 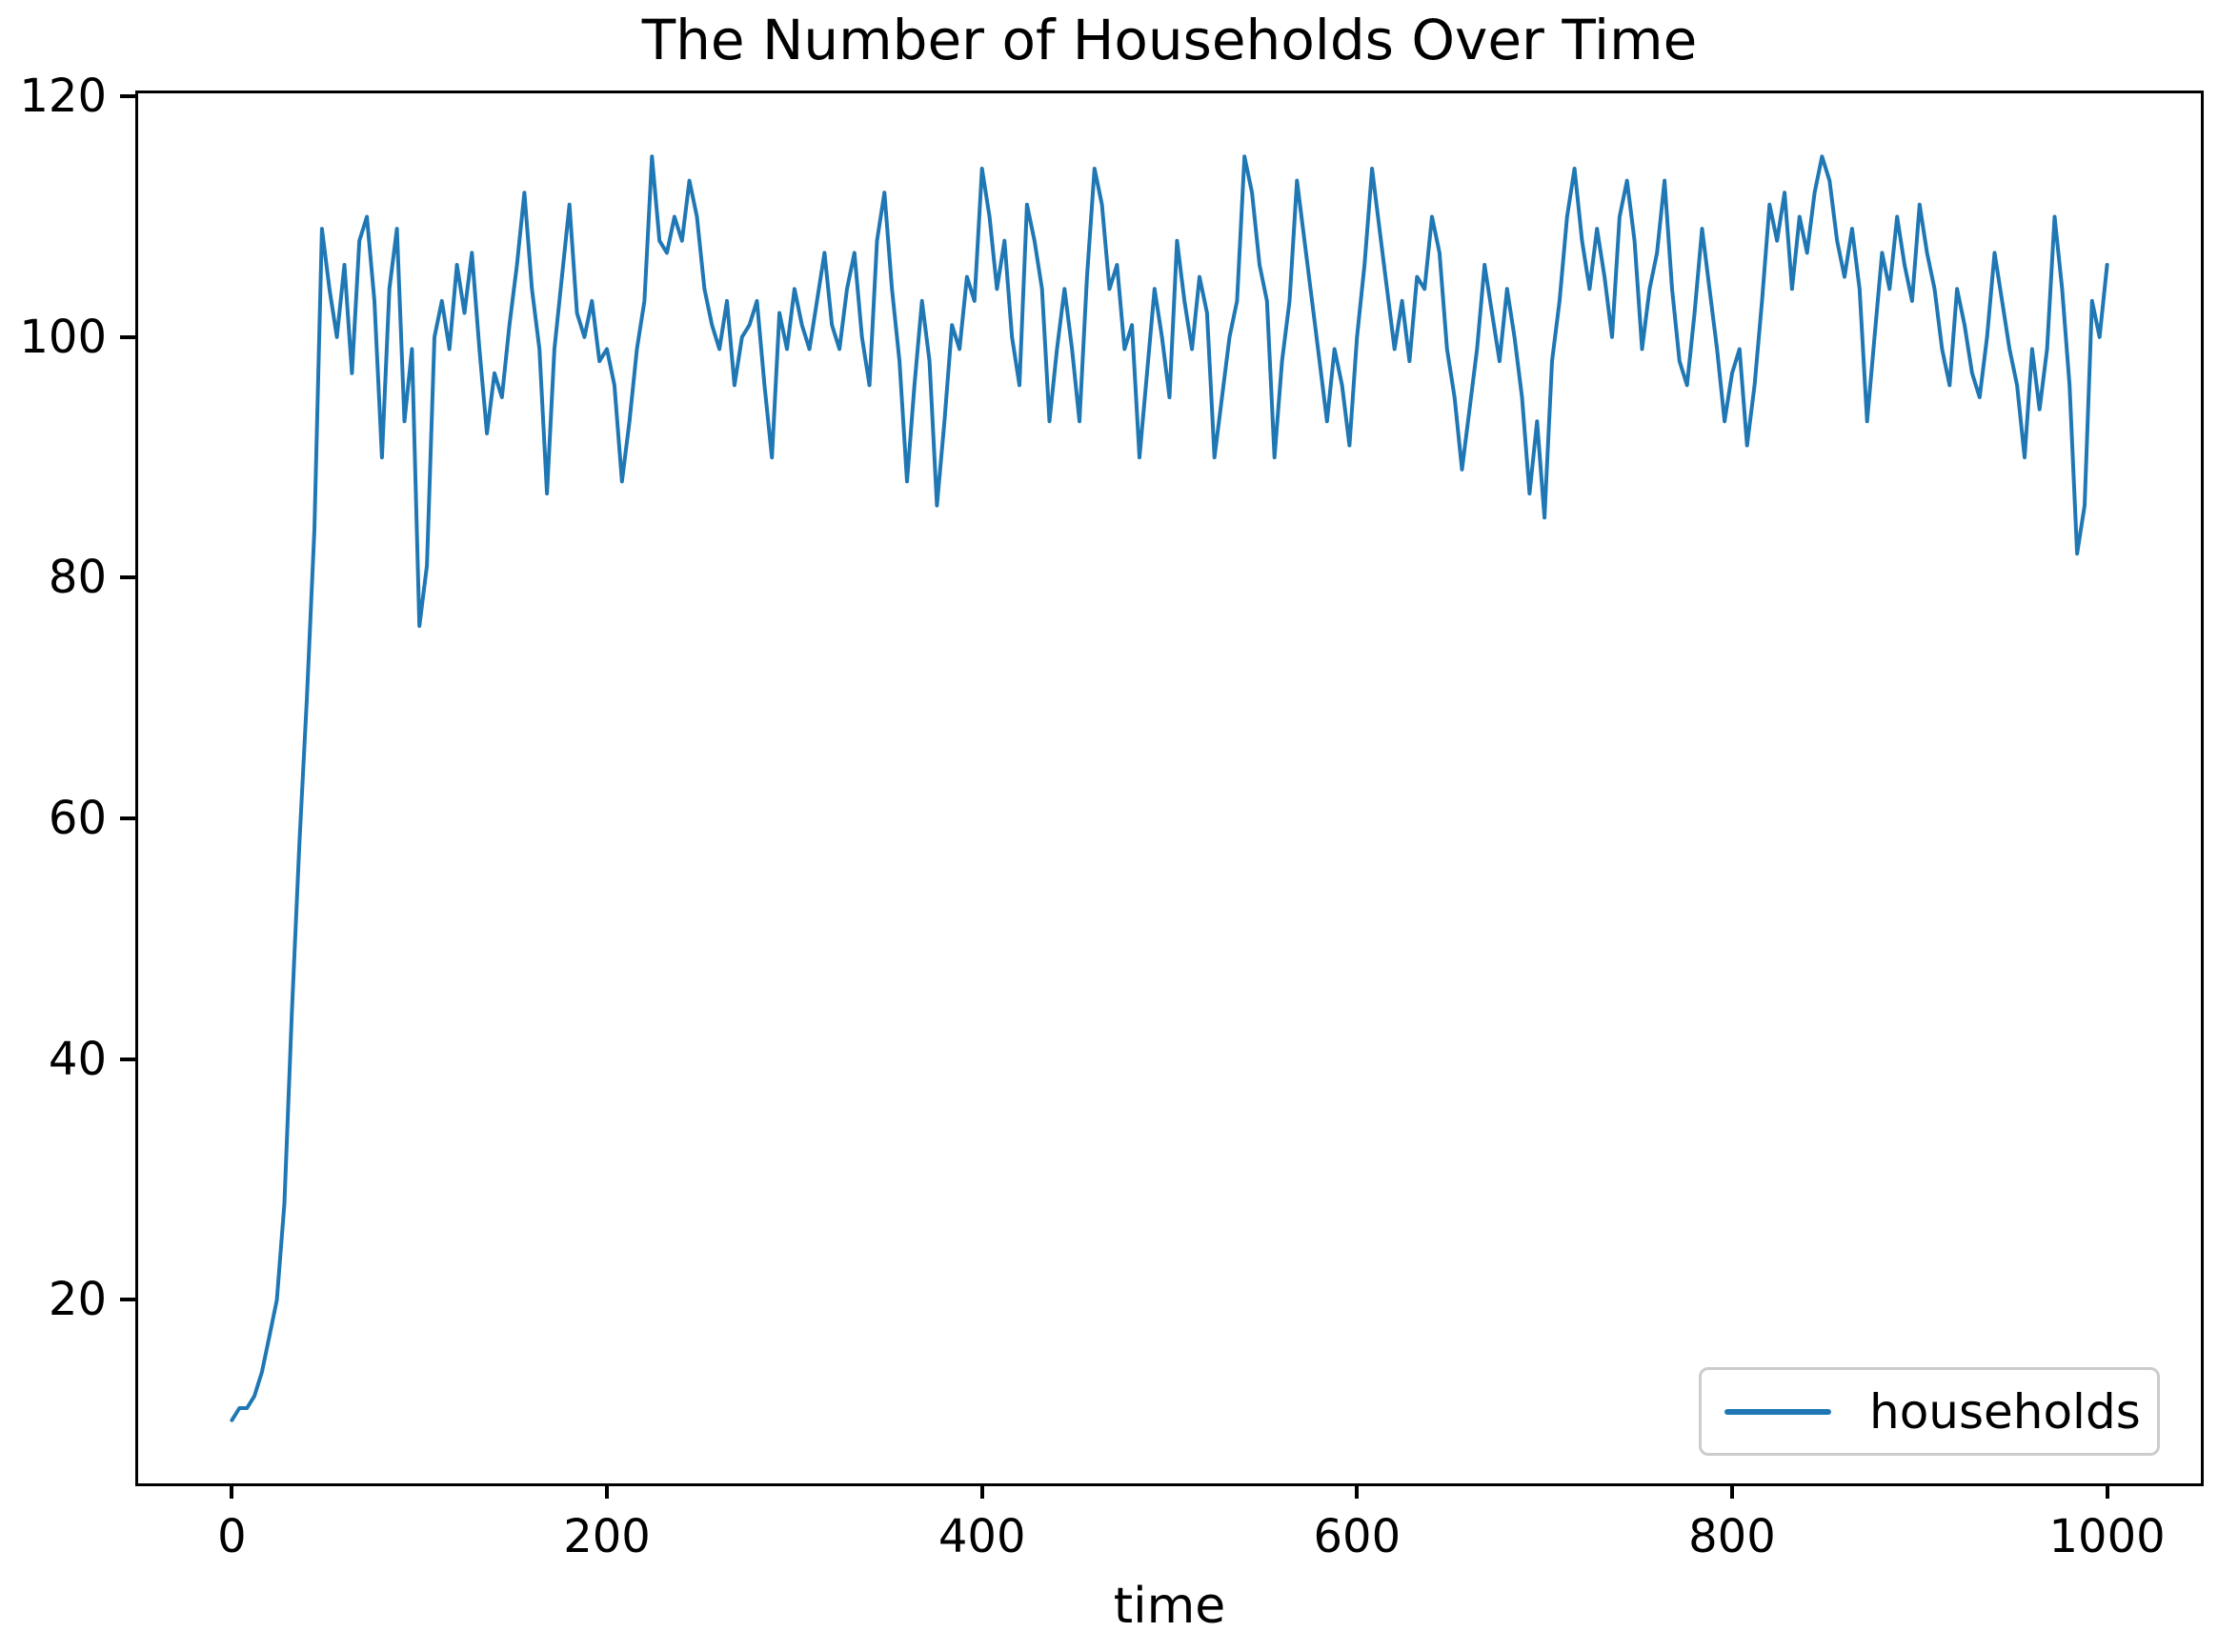 What do you see at coordinates (2107, 1536) in the screenshot?
I see `x-tick-label: 1000` at bounding box center [2107, 1536].